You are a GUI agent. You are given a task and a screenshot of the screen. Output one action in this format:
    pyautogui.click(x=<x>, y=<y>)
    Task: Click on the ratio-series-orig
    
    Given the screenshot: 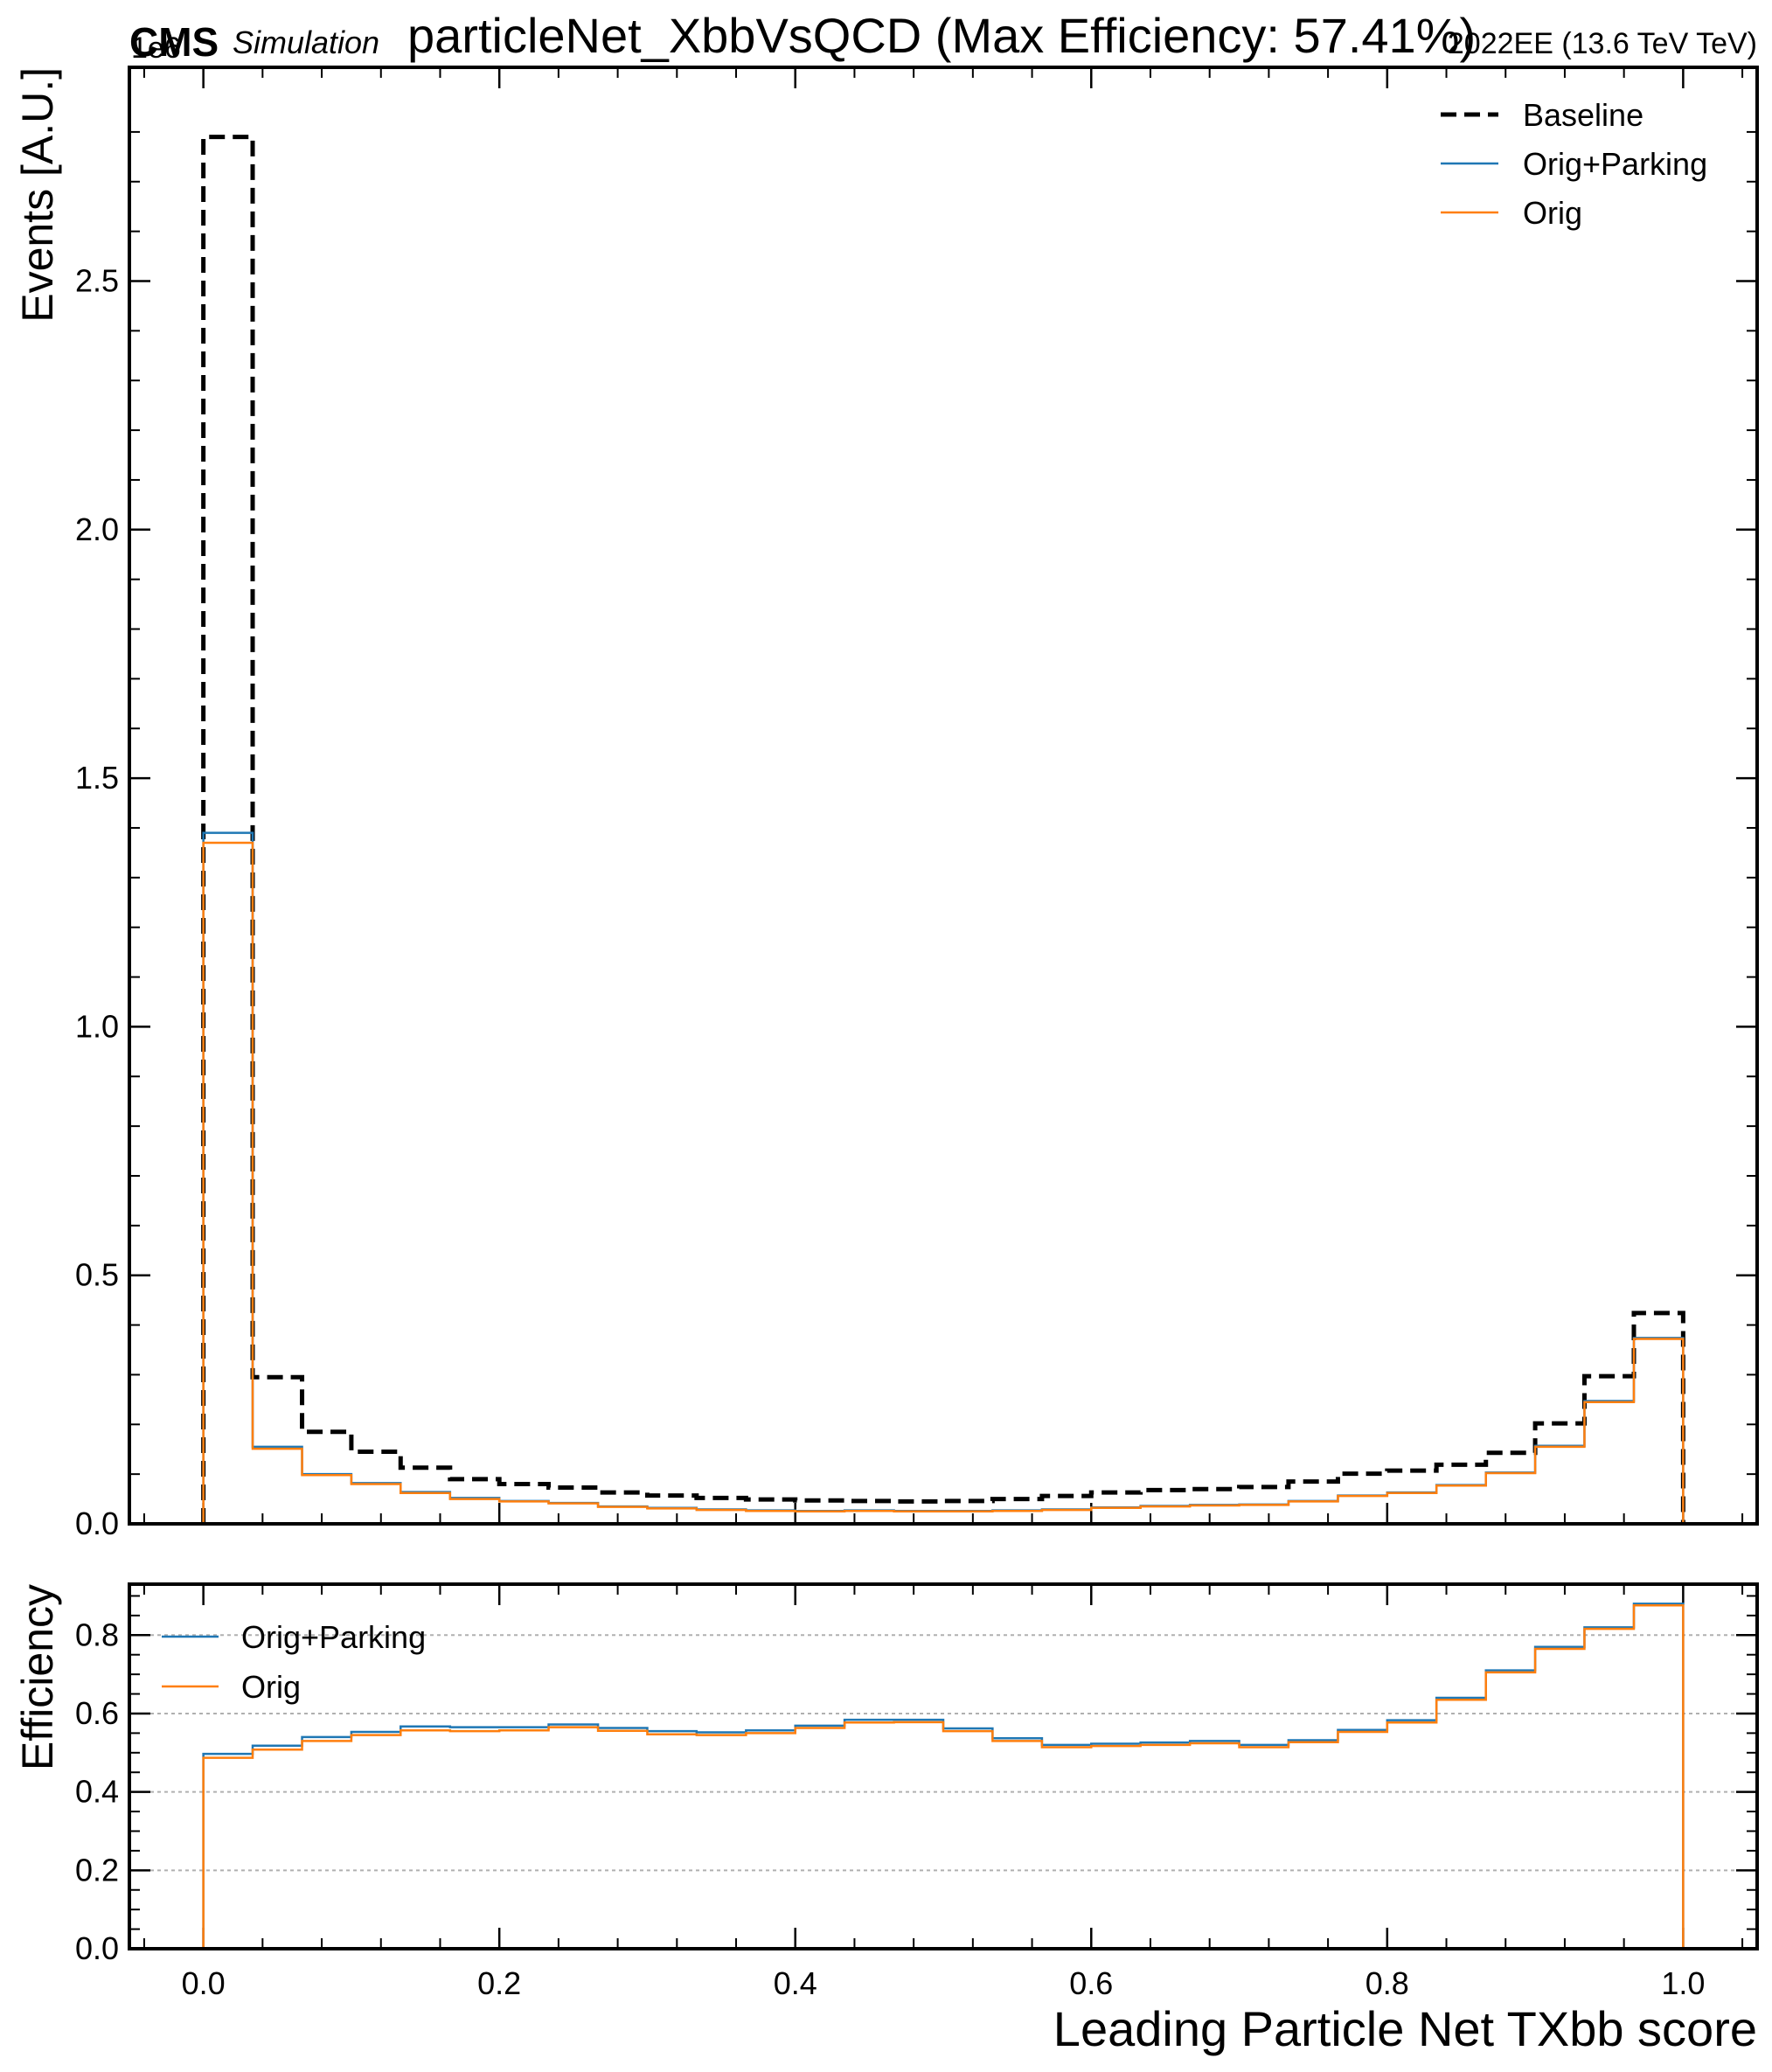 What is the action you would take?
    pyautogui.click(x=944, y=1776)
    